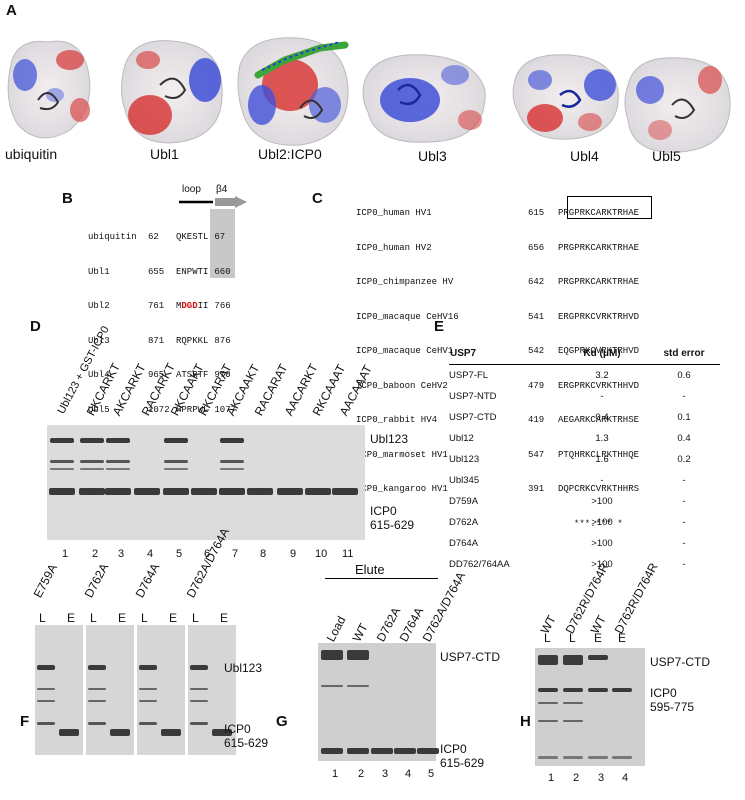 Image resolution: width=745 pixels, height=800 pixels. I want to click on d-lane-number: 9, so click(293, 554).